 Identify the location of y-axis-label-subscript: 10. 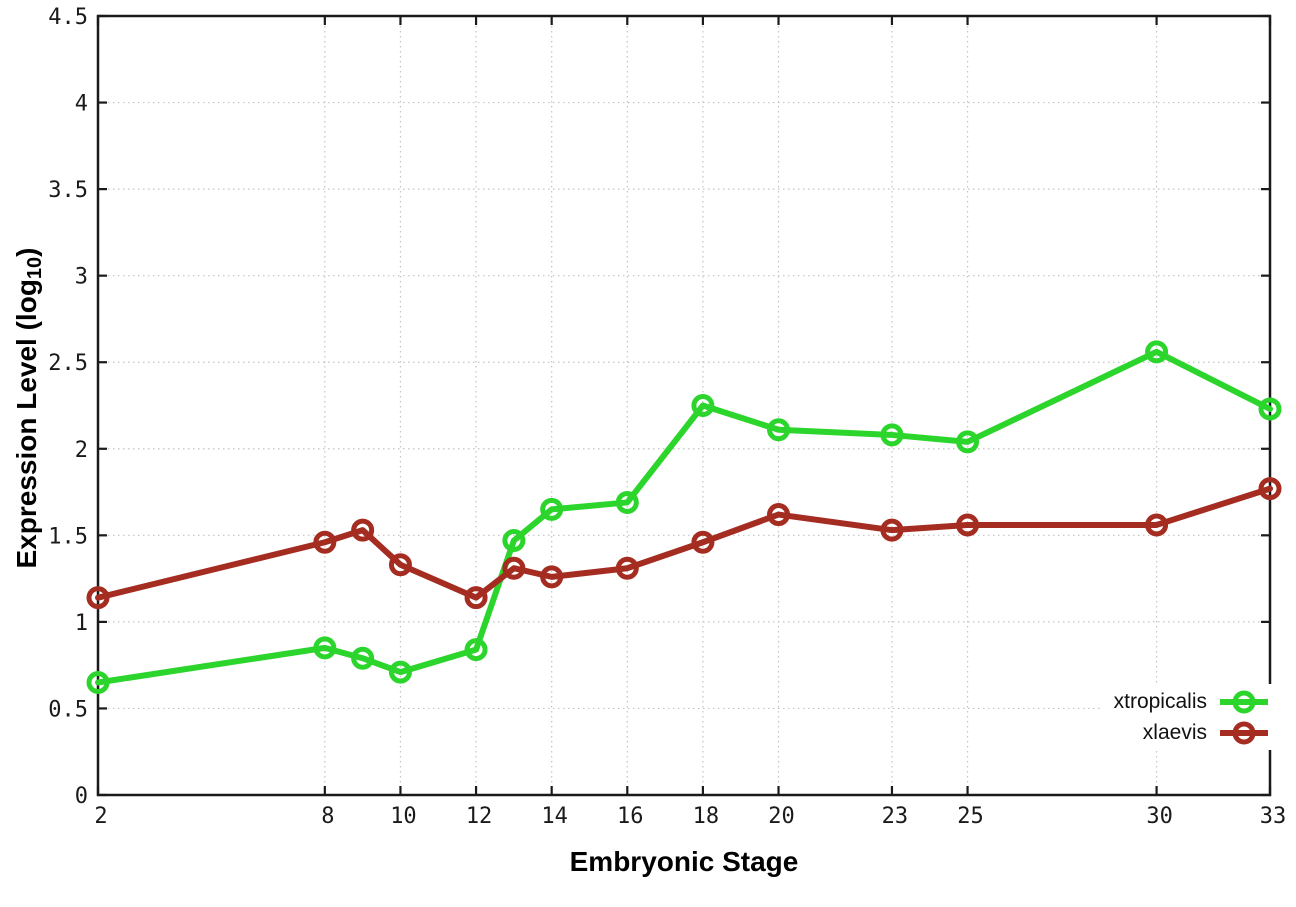
(35, 268).